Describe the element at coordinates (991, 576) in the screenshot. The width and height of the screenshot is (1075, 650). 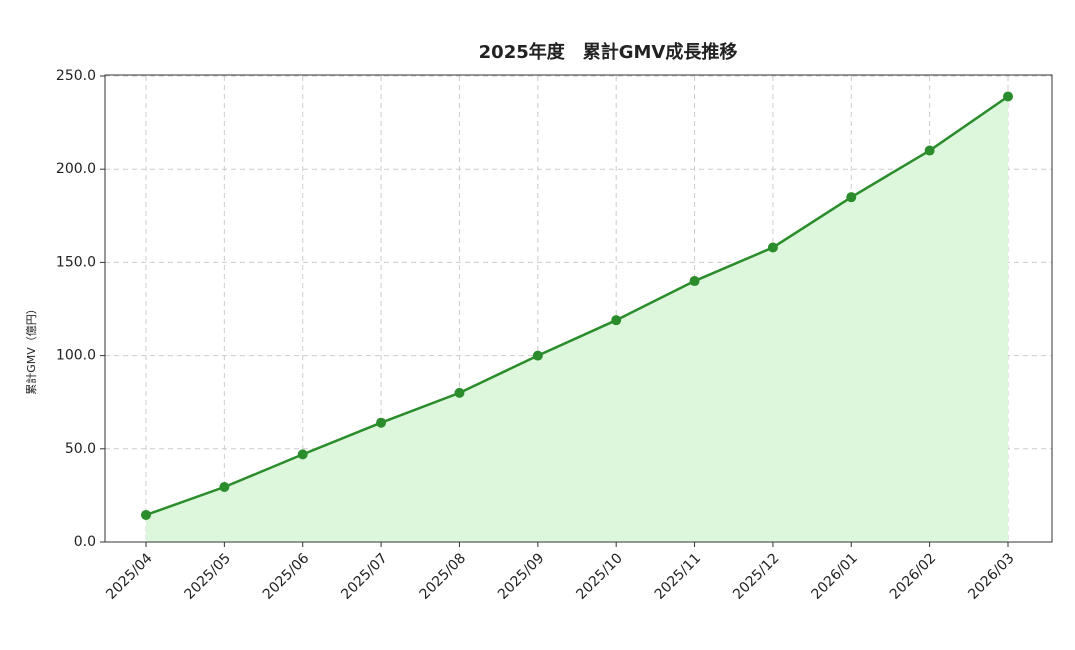
I see `x-tick-label: 2026/03` at that location.